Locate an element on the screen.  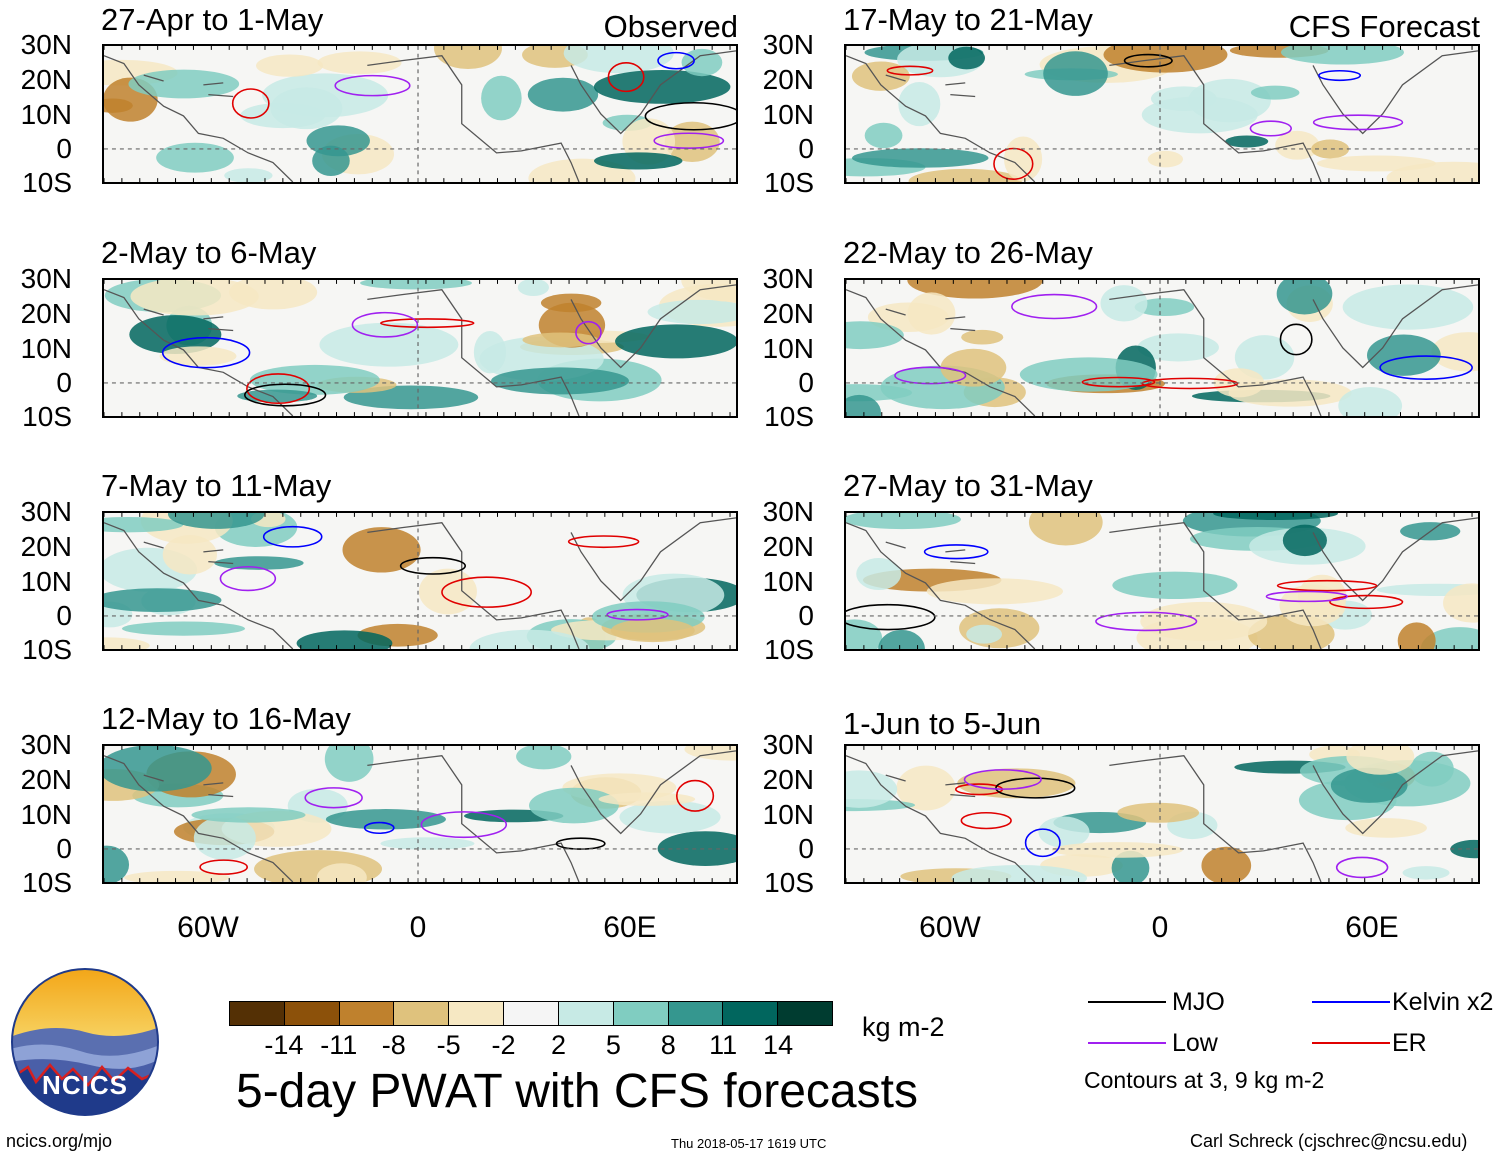
contour-note: Contours at 3, 9 kg m-2 is located at coordinates (1204, 1080).